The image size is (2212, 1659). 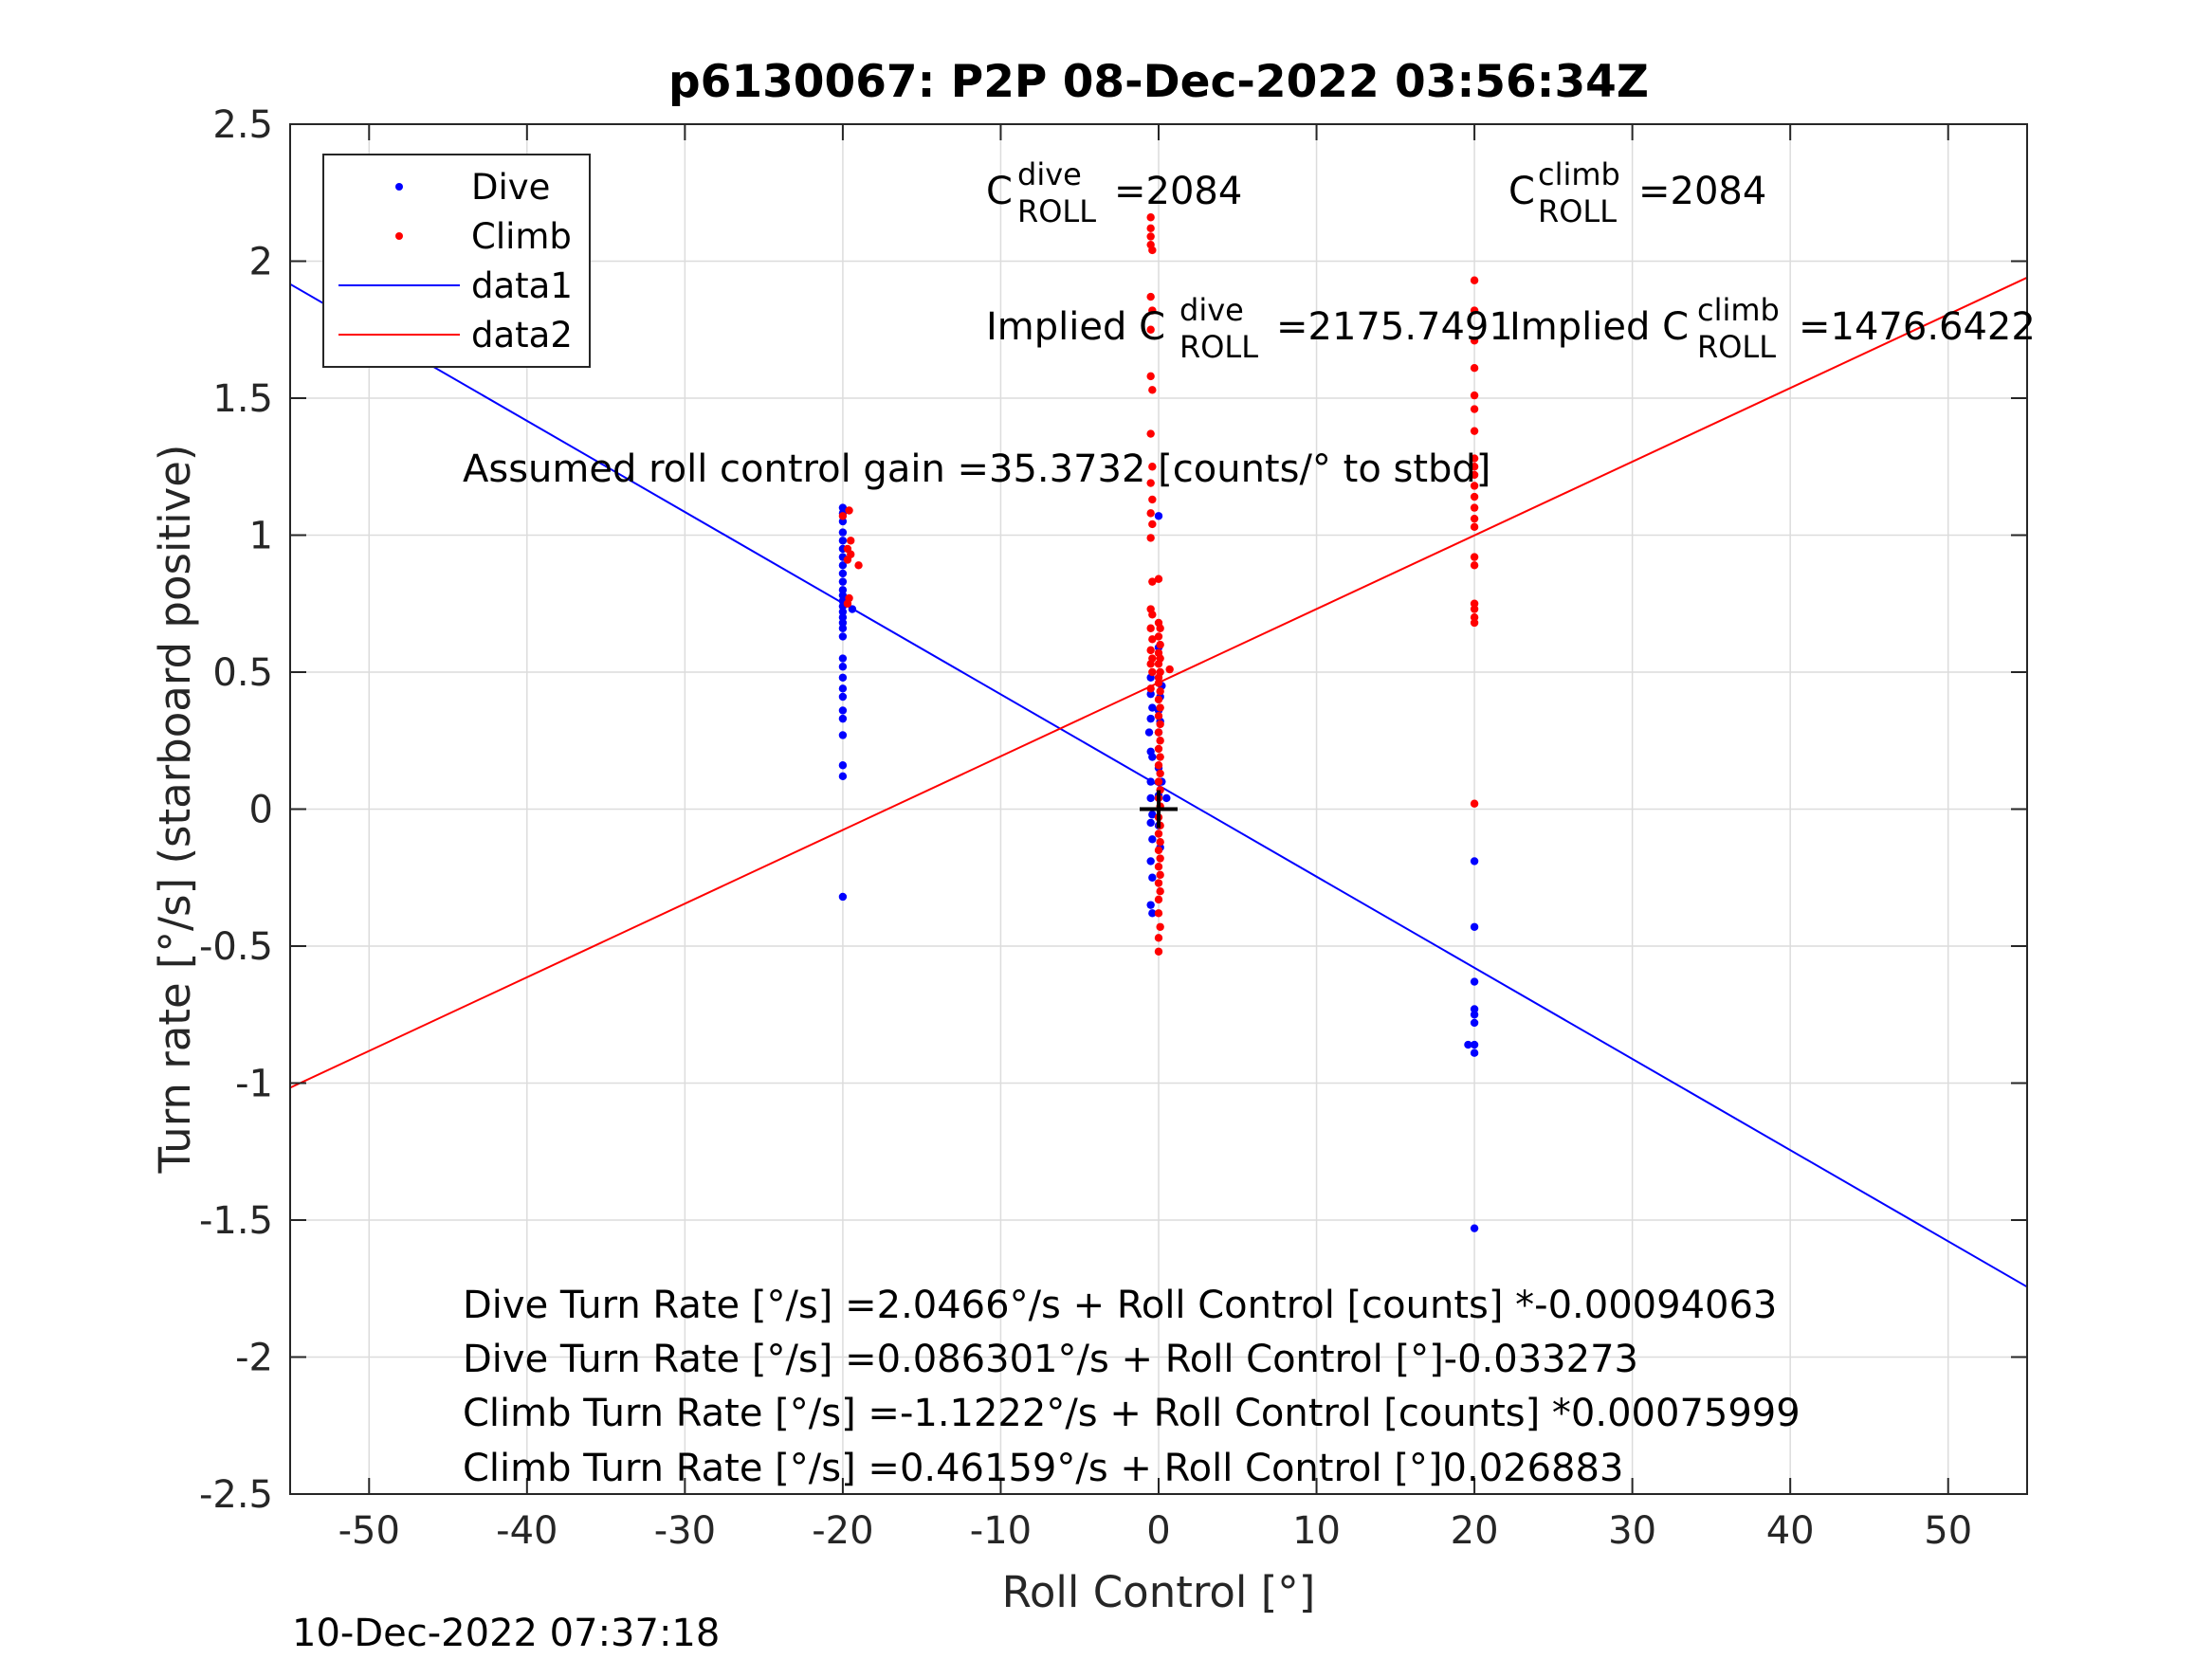 What do you see at coordinates (236, 947) in the screenshot?
I see `y-tick-label: -0.5` at bounding box center [236, 947].